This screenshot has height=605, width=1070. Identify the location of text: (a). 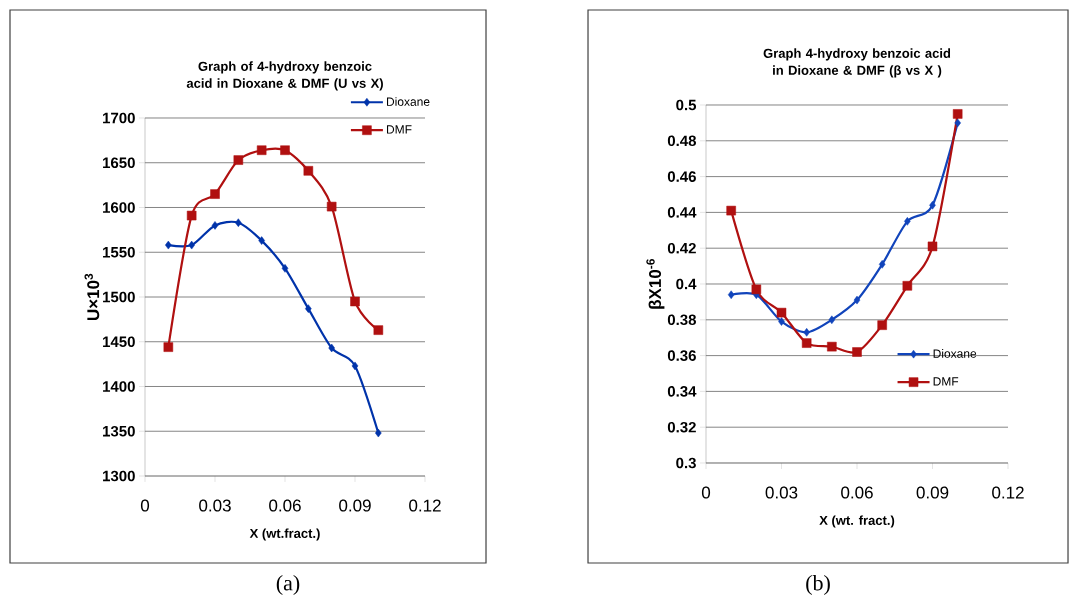
(288, 585).